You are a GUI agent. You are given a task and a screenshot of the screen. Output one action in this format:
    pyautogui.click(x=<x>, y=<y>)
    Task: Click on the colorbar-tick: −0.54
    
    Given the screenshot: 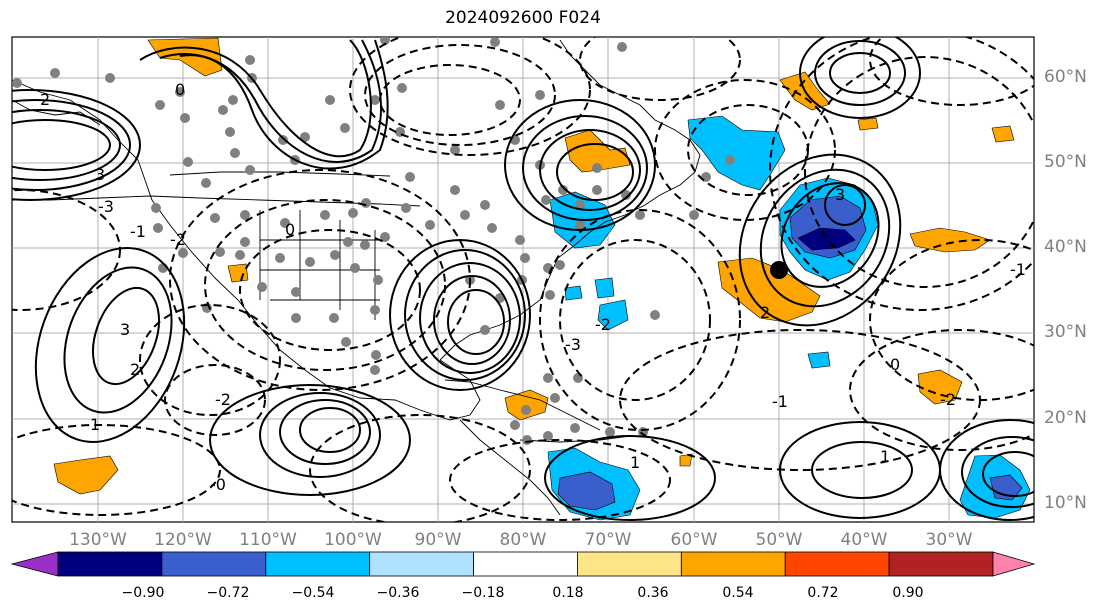 What is the action you would take?
    pyautogui.click(x=313, y=593)
    